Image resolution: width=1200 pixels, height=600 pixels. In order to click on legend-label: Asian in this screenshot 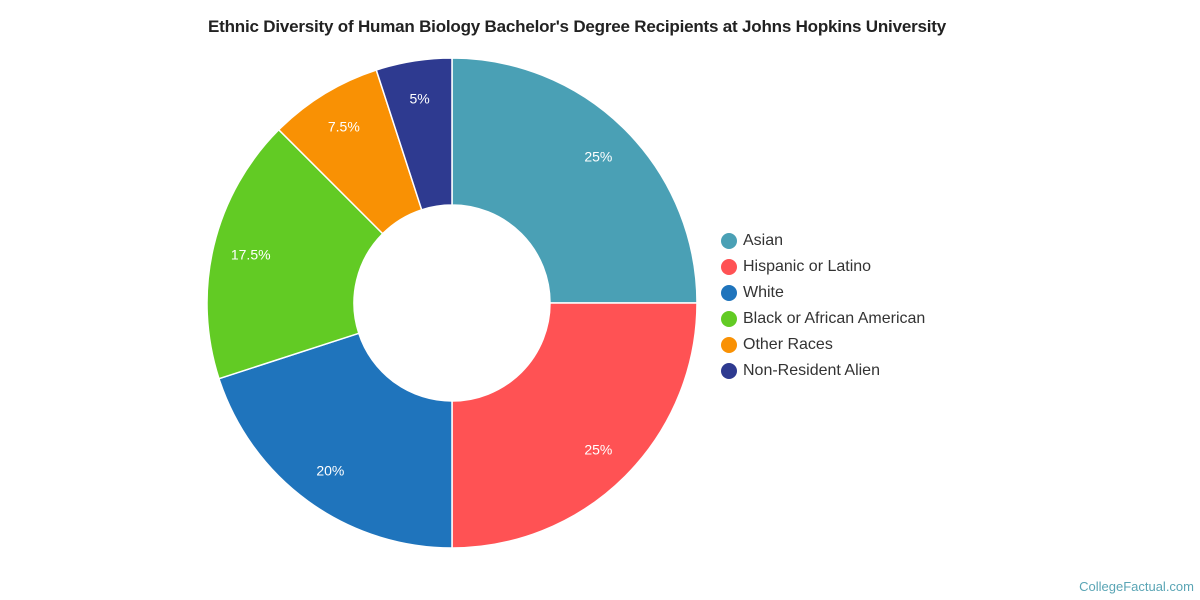, I will do `click(763, 240)`.